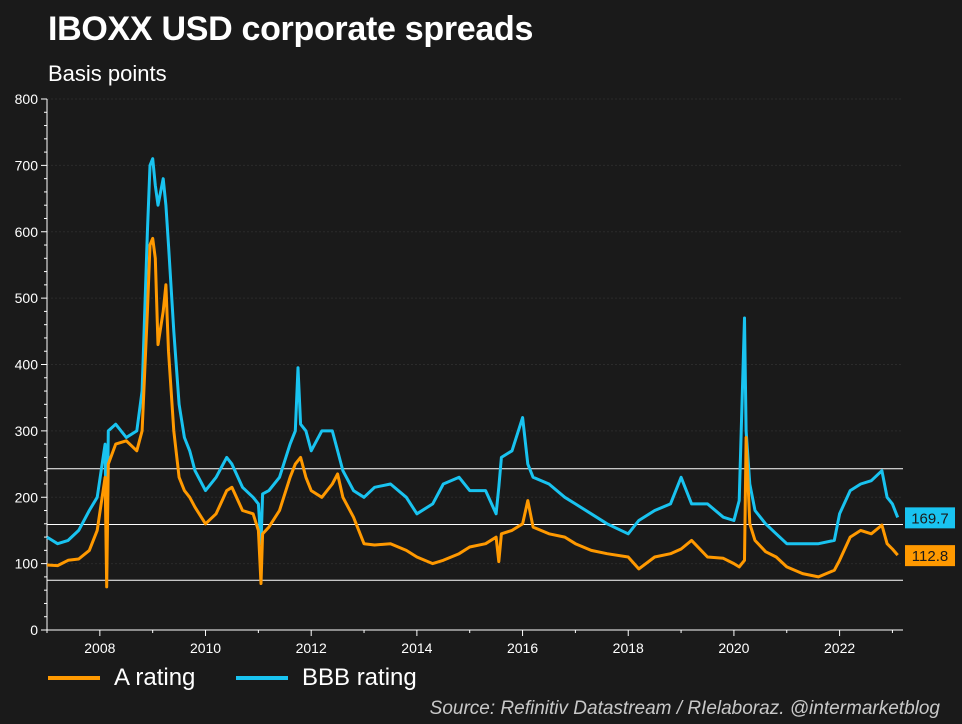  Describe the element at coordinates (359, 677) in the screenshot. I see `legend-label-bbb-rating: BBB rating` at that location.